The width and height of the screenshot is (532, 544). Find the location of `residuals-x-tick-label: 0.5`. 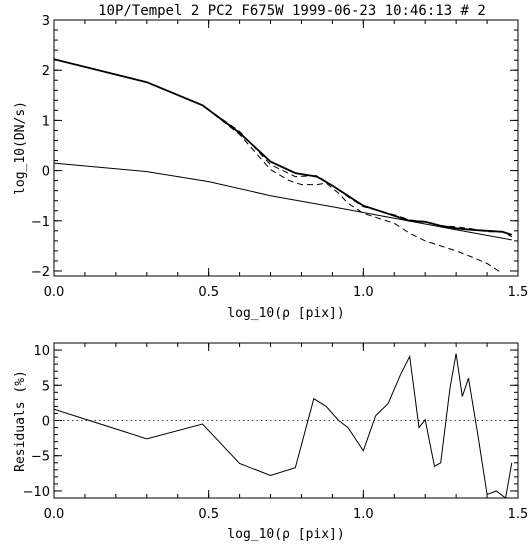

residuals-x-tick-label: 0.5 is located at coordinates (208, 514).